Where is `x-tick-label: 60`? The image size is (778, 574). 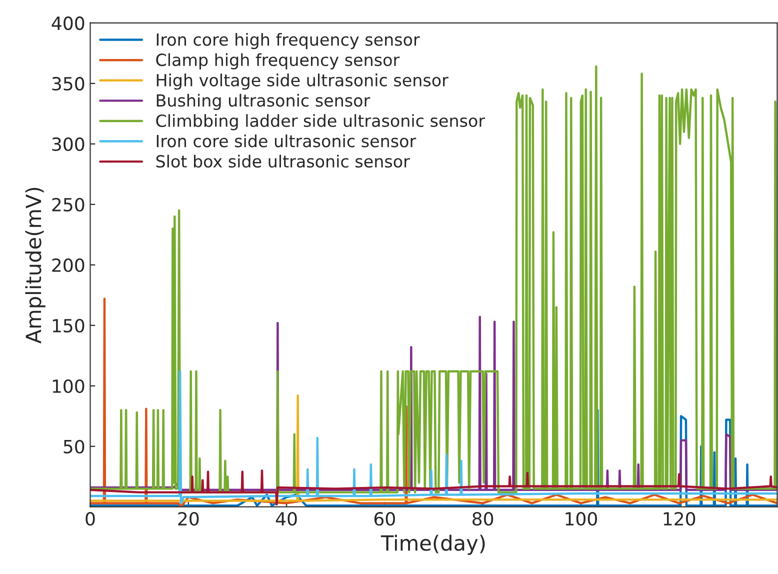
x-tick-label: 60 is located at coordinates (384, 519).